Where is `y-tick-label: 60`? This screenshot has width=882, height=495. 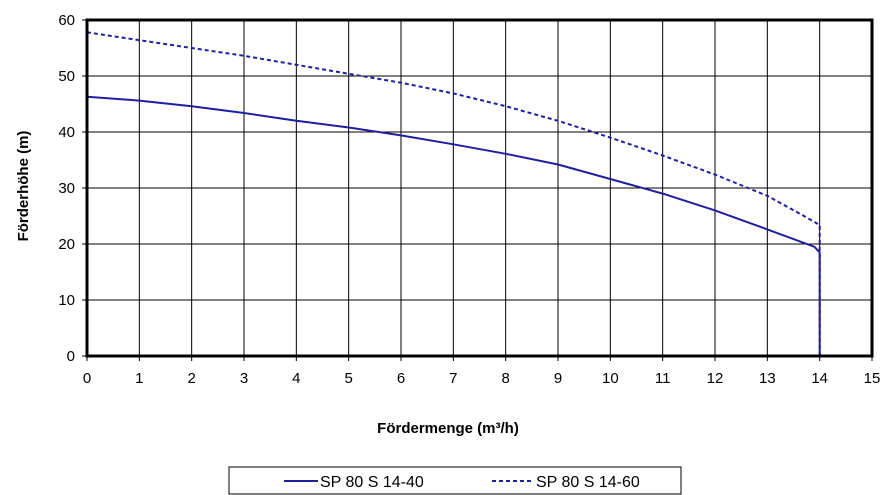 y-tick-label: 60 is located at coordinates (66, 20).